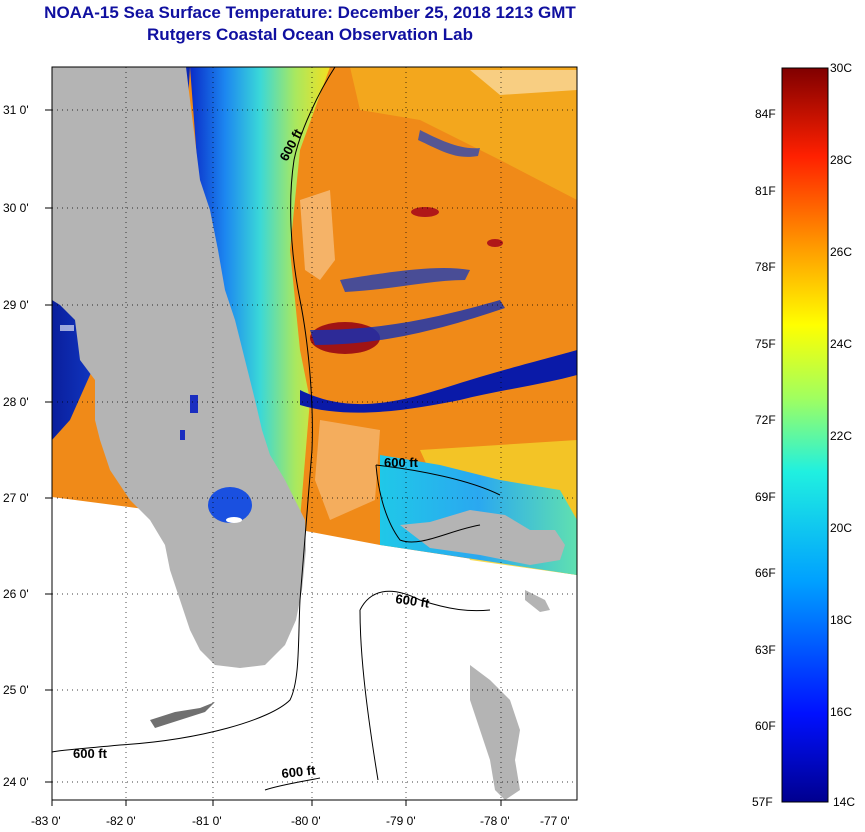  I want to click on colorbar-fahrenheit-label: 66F, so click(765, 573).